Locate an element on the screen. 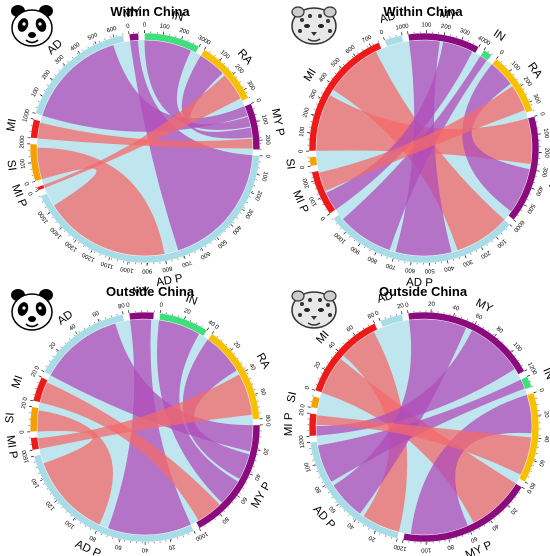 The height and width of the screenshot is (556, 550). tick-label: 20 is located at coordinates (318, 365).